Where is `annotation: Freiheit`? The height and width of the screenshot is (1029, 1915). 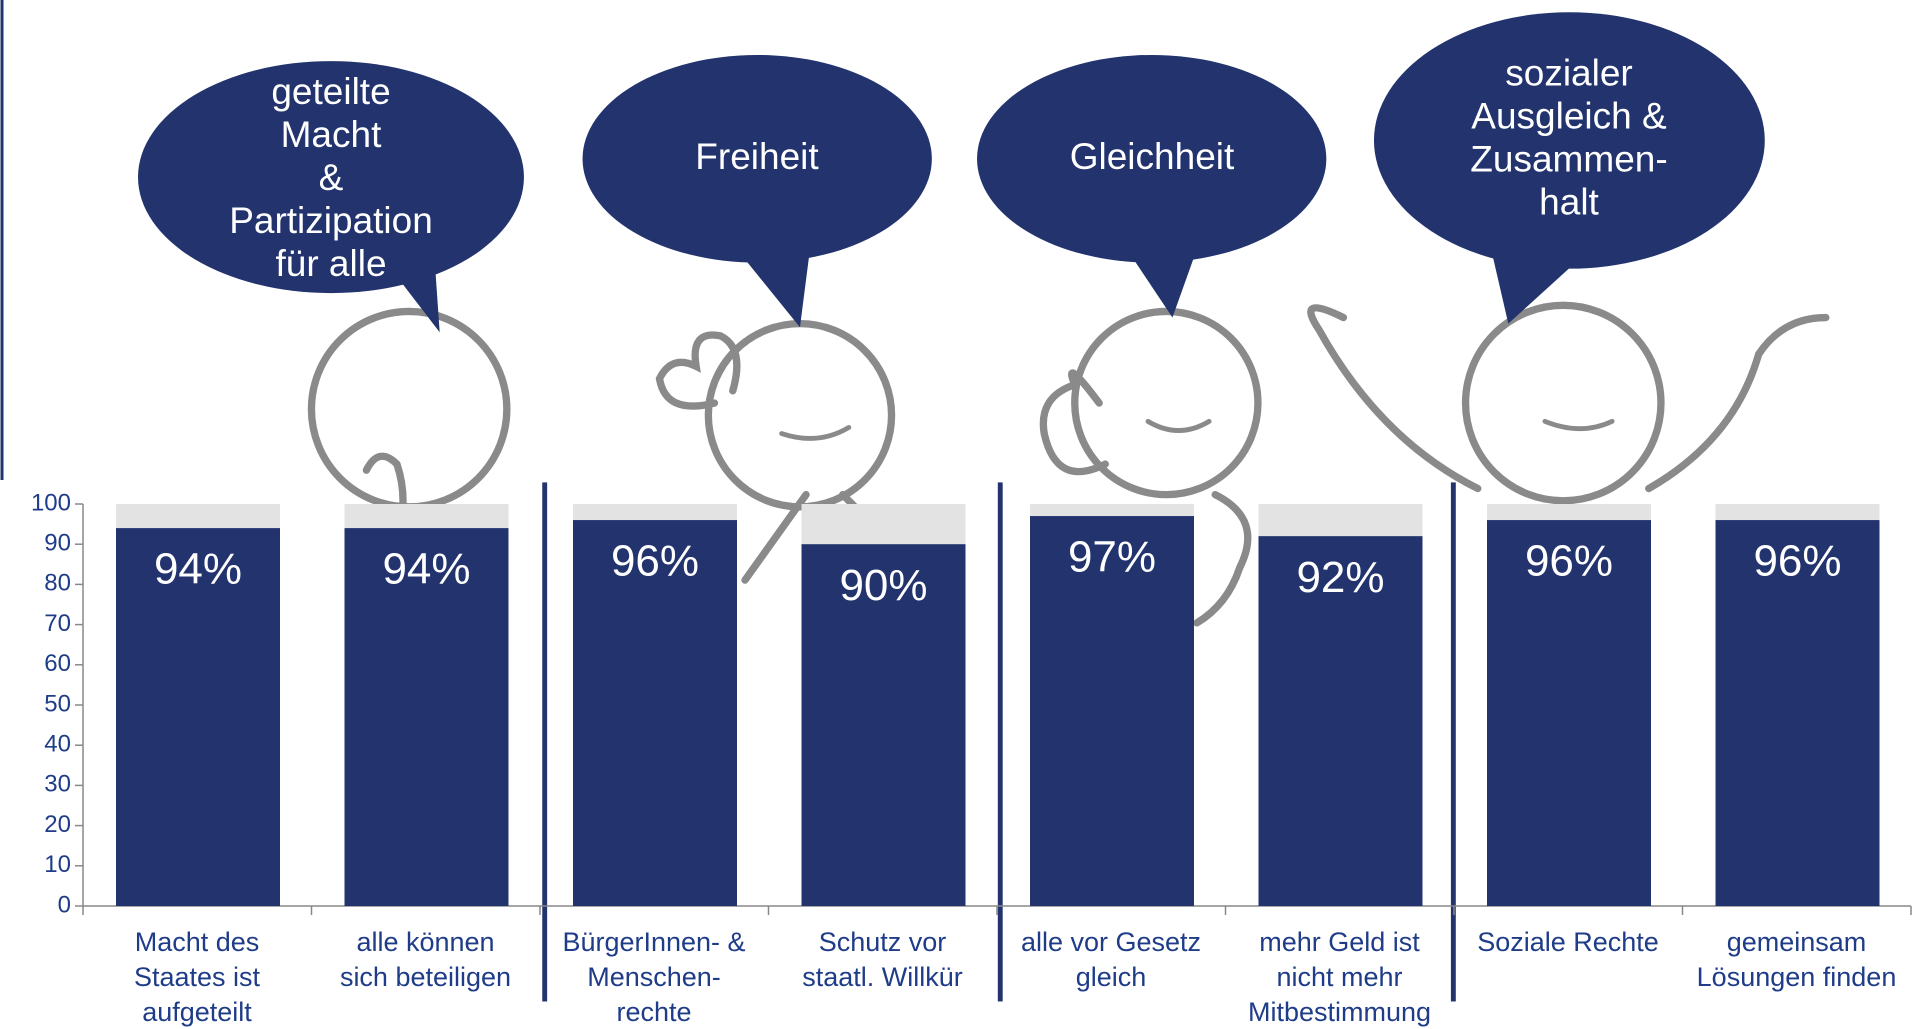
annotation: Freiheit is located at coordinates (757, 156).